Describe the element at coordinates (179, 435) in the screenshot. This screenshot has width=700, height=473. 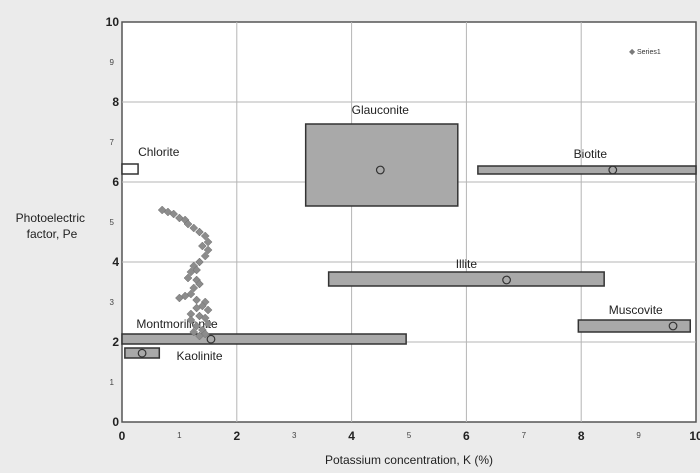
I see `x-tick-label: 1` at that location.